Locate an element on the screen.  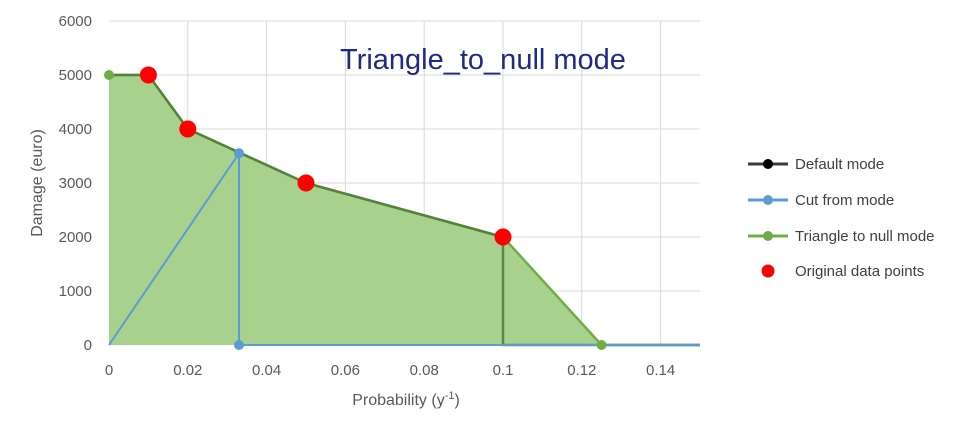
y-tick-labels: 0 1000 2000 3000 4000 5000 6000 is located at coordinates (75, 183).